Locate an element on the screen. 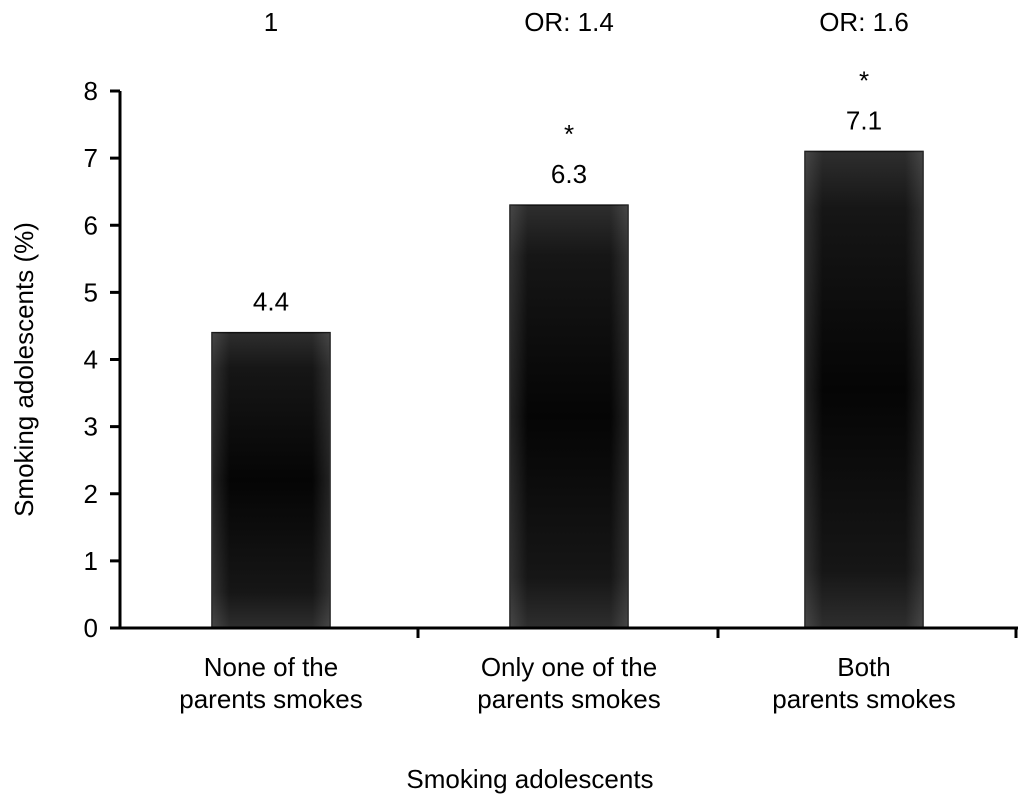  category-label: None of the parents smokes is located at coordinates (271, 683).